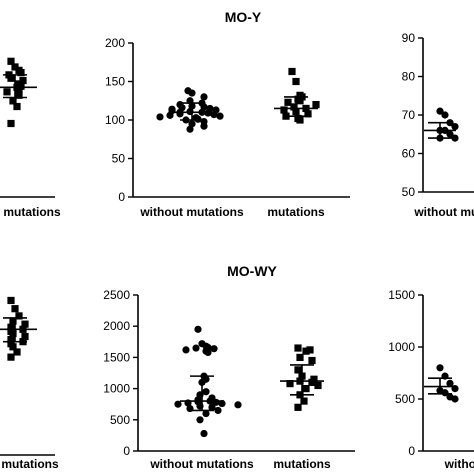 This screenshot has width=474, height=474. What do you see at coordinates (30, 138) in the screenshot?
I see `panel-1: mutations` at bounding box center [30, 138].